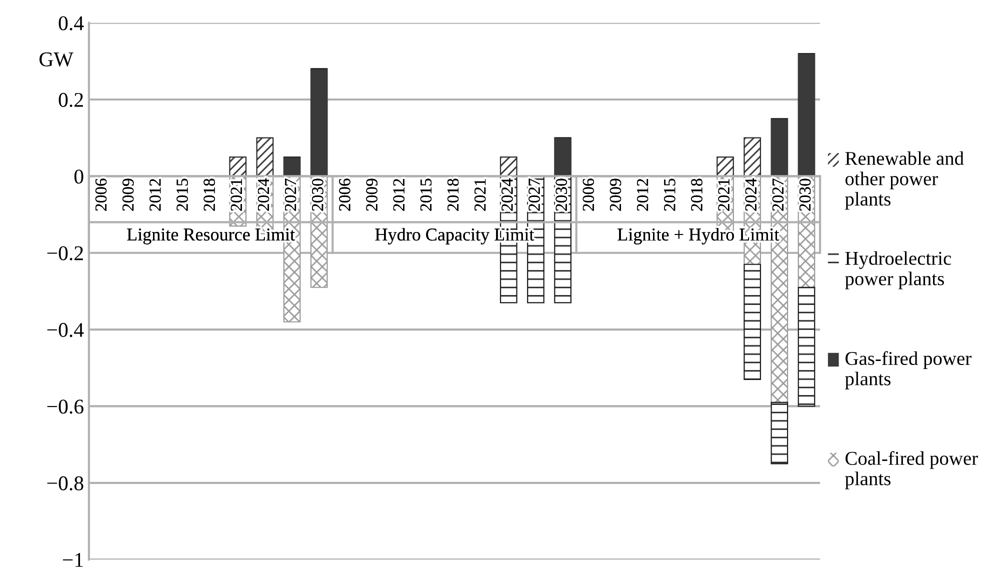  Describe the element at coordinates (211, 236) in the screenshot. I see `annotation: Lignite Resource Limit` at that location.